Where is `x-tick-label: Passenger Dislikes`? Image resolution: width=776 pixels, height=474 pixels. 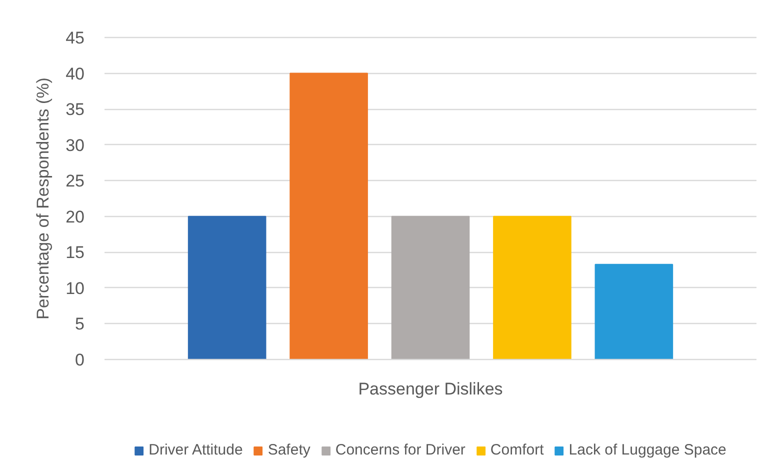
x-tick-label: Passenger Dislikes is located at coordinates (430, 389).